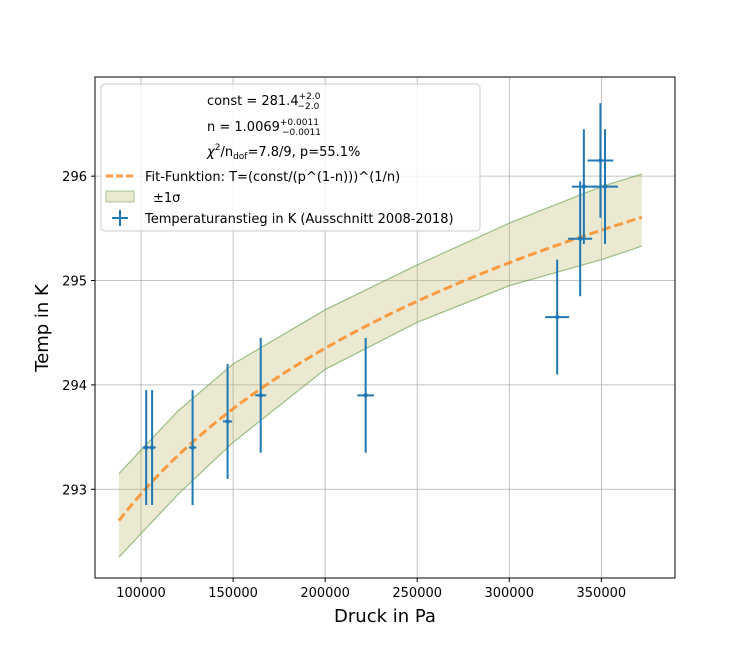 This screenshot has width=749, height=649. What do you see at coordinates (301, 133) in the screenshot?
I see `n-sub: −0.0011` at bounding box center [301, 133].